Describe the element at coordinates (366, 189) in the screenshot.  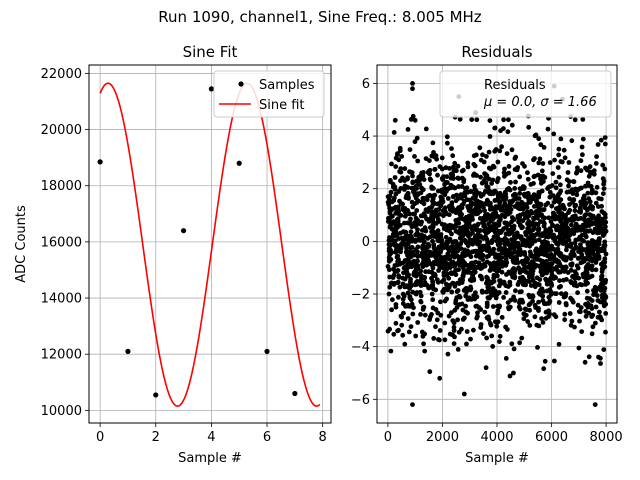
I see `residuals-ytick-label: 2` at that location.